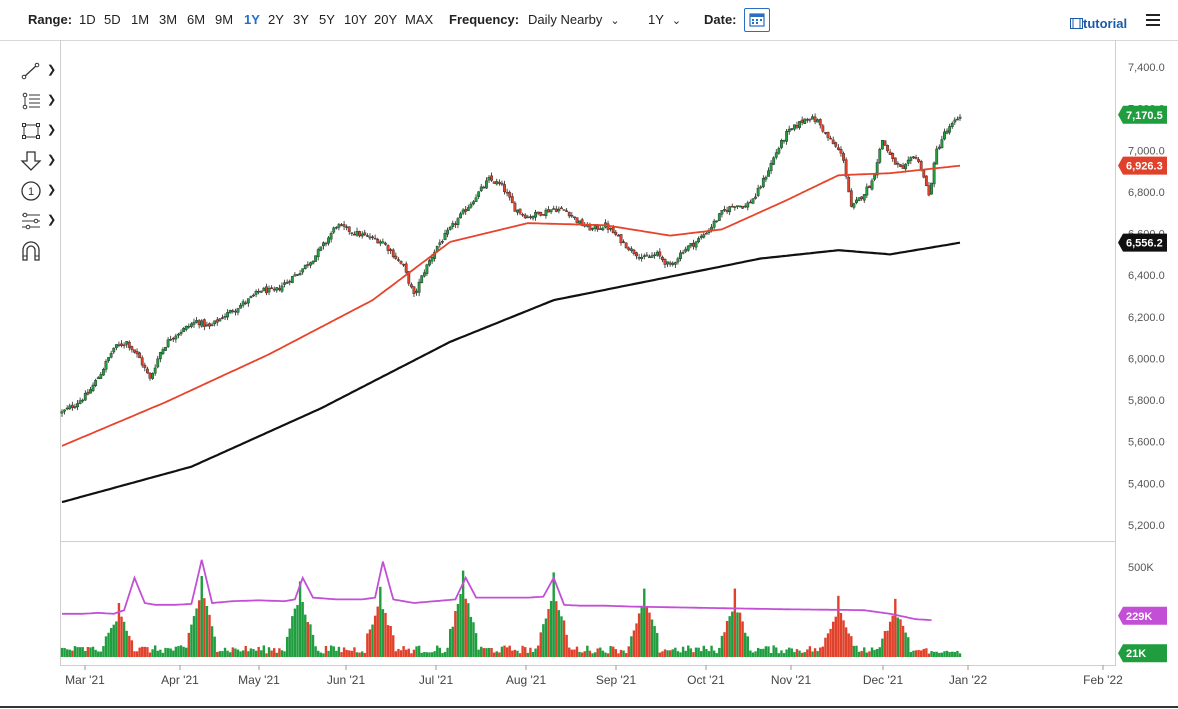  What do you see at coordinates (386, 19) in the screenshot?
I see `range-20y-button: 20Y` at bounding box center [386, 19].